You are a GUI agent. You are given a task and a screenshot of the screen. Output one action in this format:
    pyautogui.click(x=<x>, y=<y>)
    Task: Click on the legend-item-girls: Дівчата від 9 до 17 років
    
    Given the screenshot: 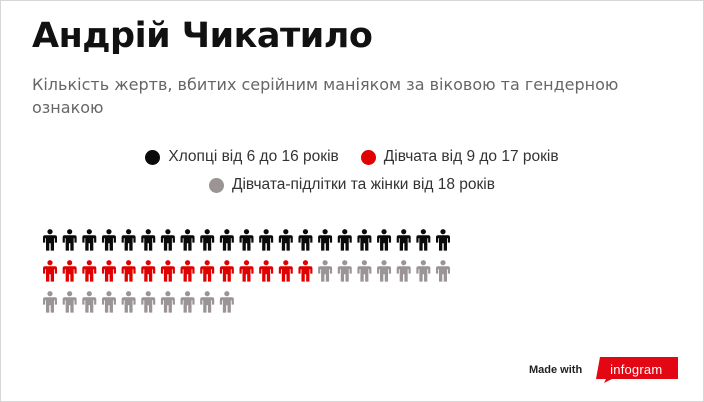 What is the action you would take?
    pyautogui.click(x=459, y=157)
    